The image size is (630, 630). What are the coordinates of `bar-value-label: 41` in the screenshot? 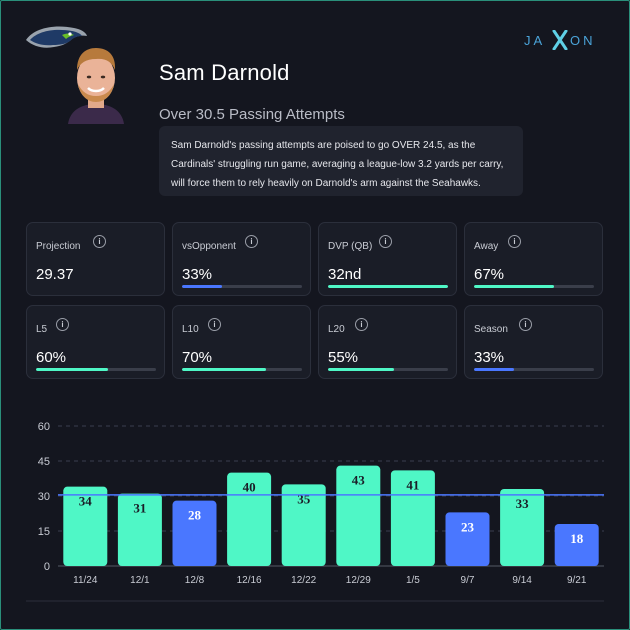 It's located at (412, 484).